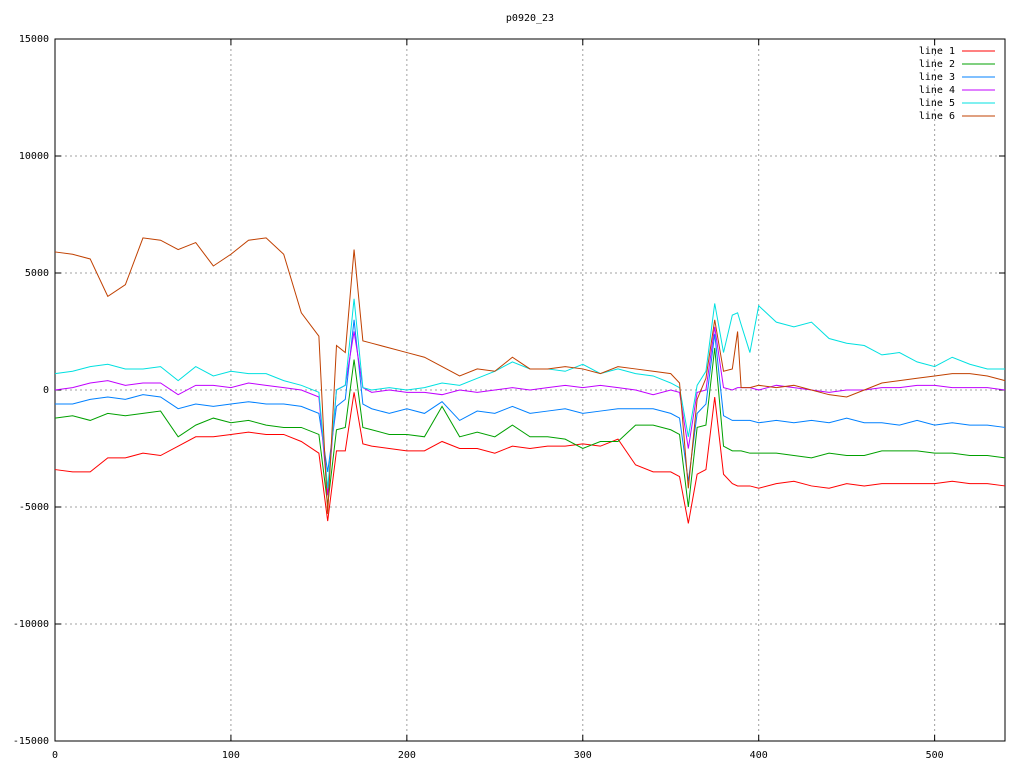 This screenshot has width=1024, height=768. Describe the element at coordinates (407, 755) in the screenshot. I see `x-tick-label: 200` at that location.